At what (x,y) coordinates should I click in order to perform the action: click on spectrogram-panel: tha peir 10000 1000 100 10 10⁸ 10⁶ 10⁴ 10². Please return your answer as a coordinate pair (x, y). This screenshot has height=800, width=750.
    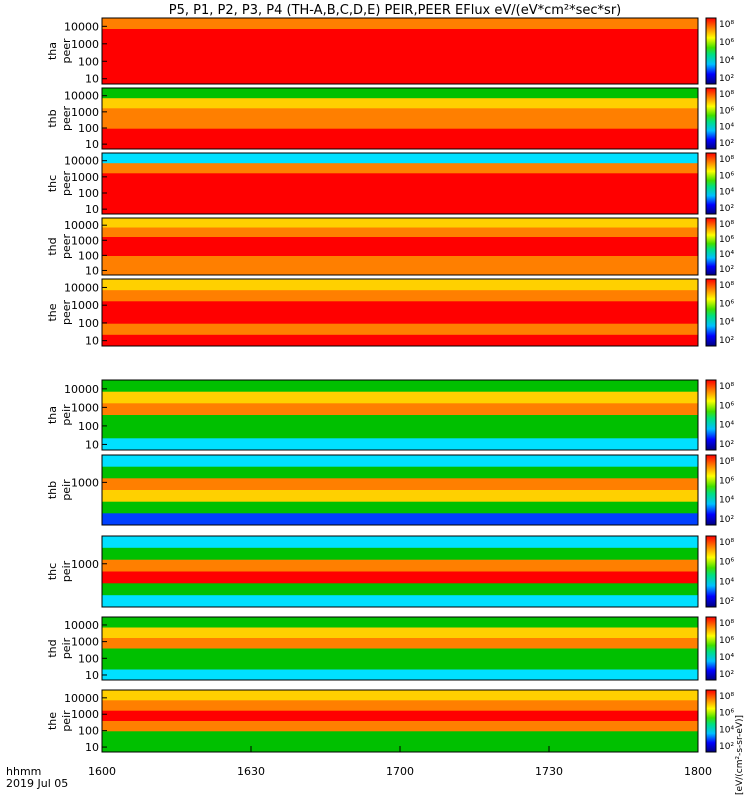
    Looking at the image, I should click on (390, 415).